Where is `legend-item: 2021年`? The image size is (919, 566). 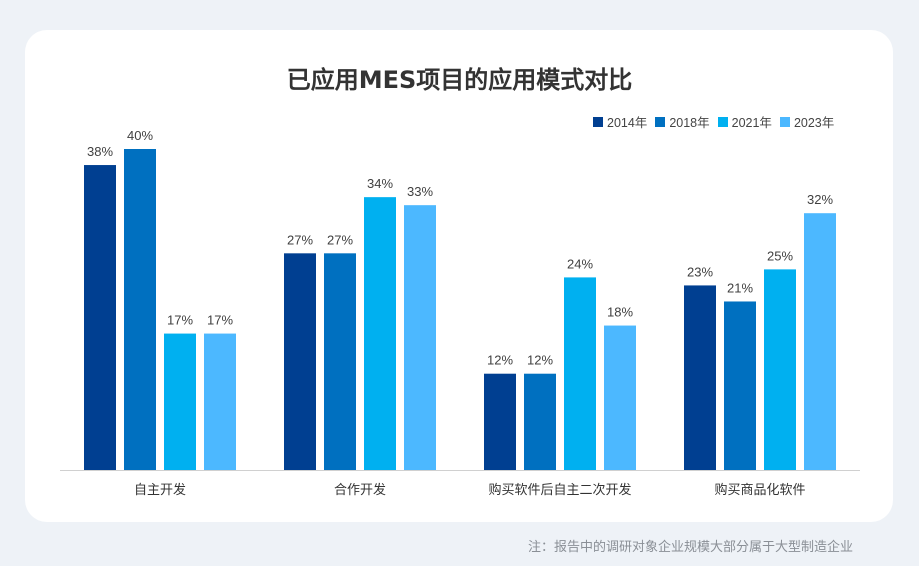 legend-item: 2021年 is located at coordinates (744, 121).